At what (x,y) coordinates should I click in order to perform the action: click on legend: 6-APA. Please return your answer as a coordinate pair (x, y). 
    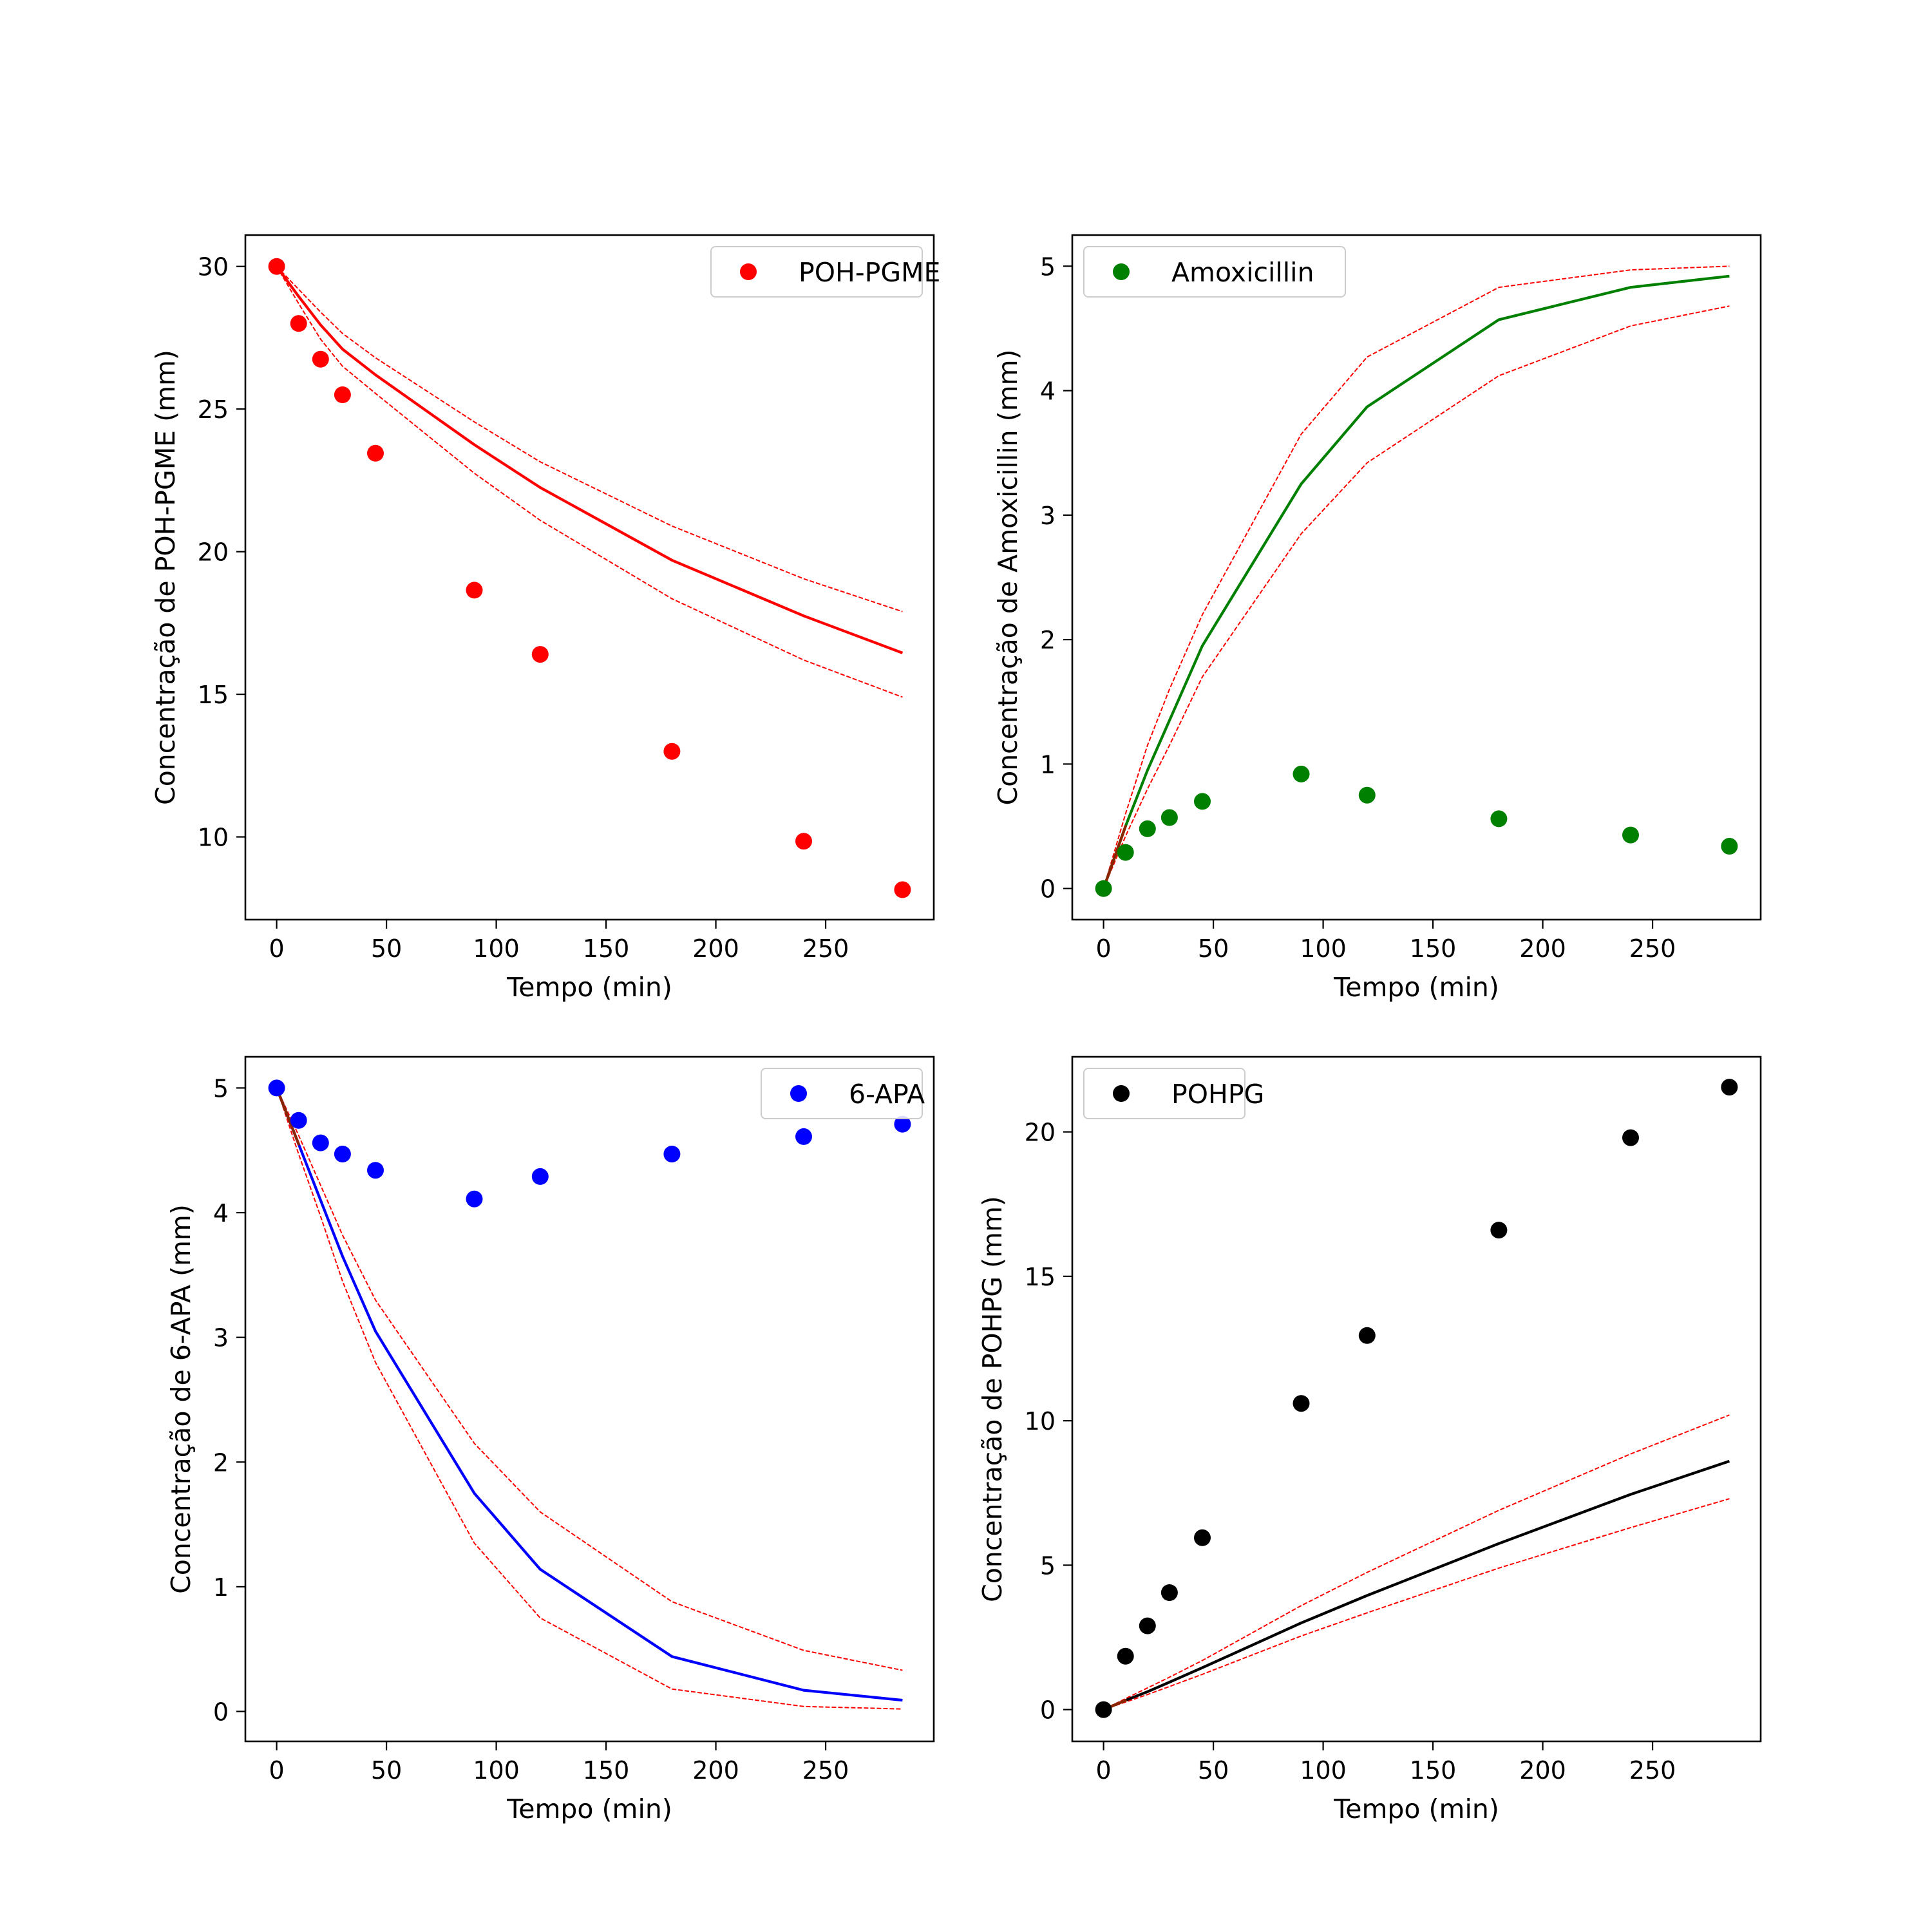
    Looking at the image, I should click on (843, 1093).